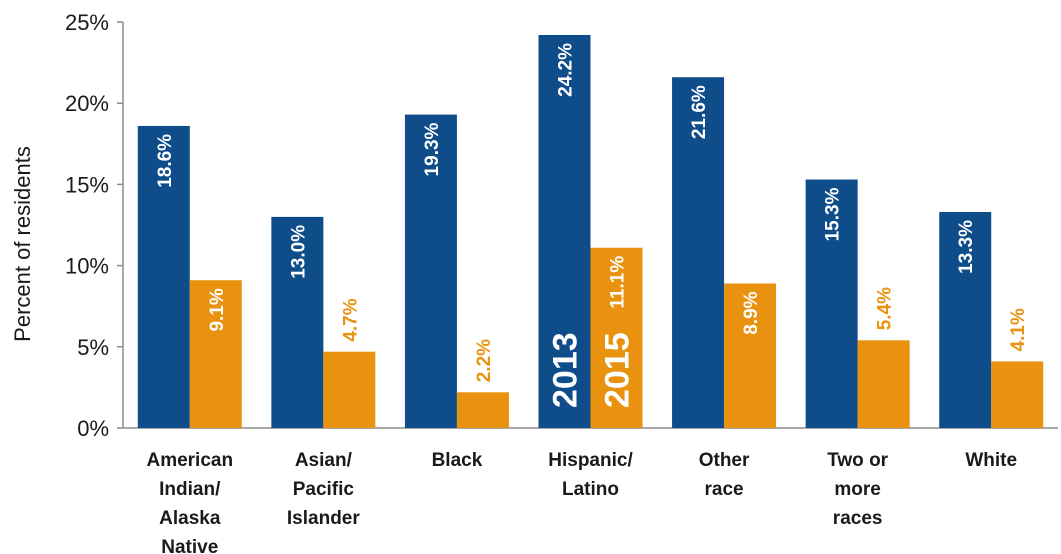 The height and width of the screenshot is (554, 1061). I want to click on series-name-2015: 2015, so click(618, 370).